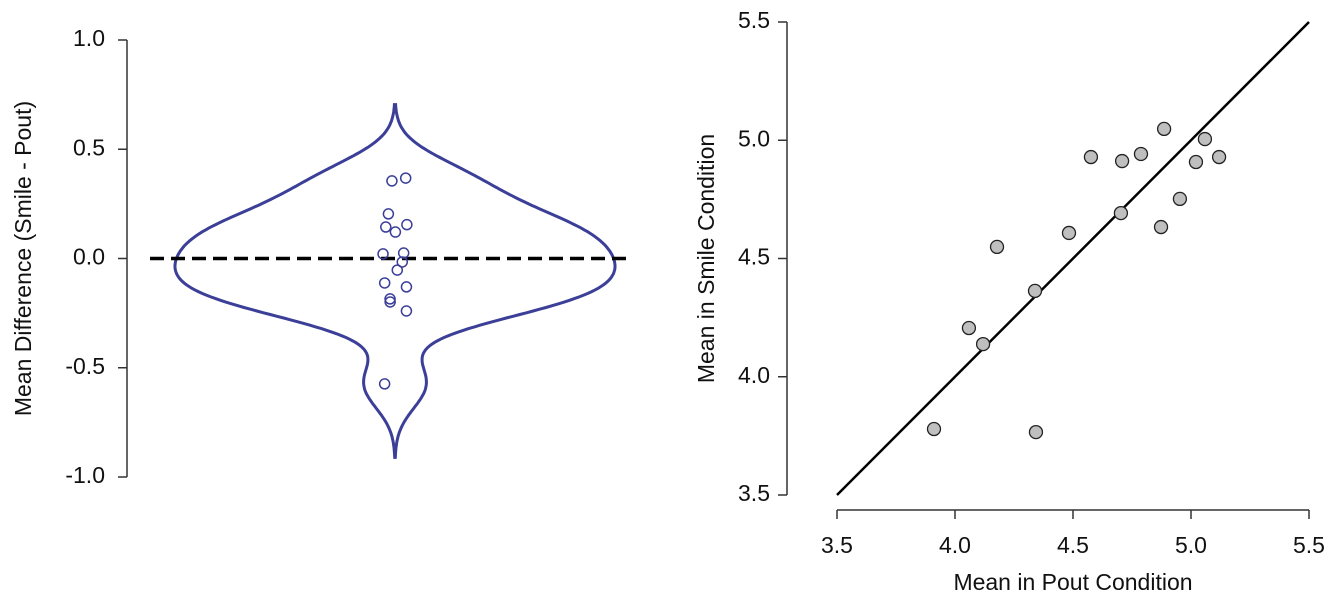 The height and width of the screenshot is (601, 1340). I want to click on y-tick-label: 5.0, so click(754, 138).